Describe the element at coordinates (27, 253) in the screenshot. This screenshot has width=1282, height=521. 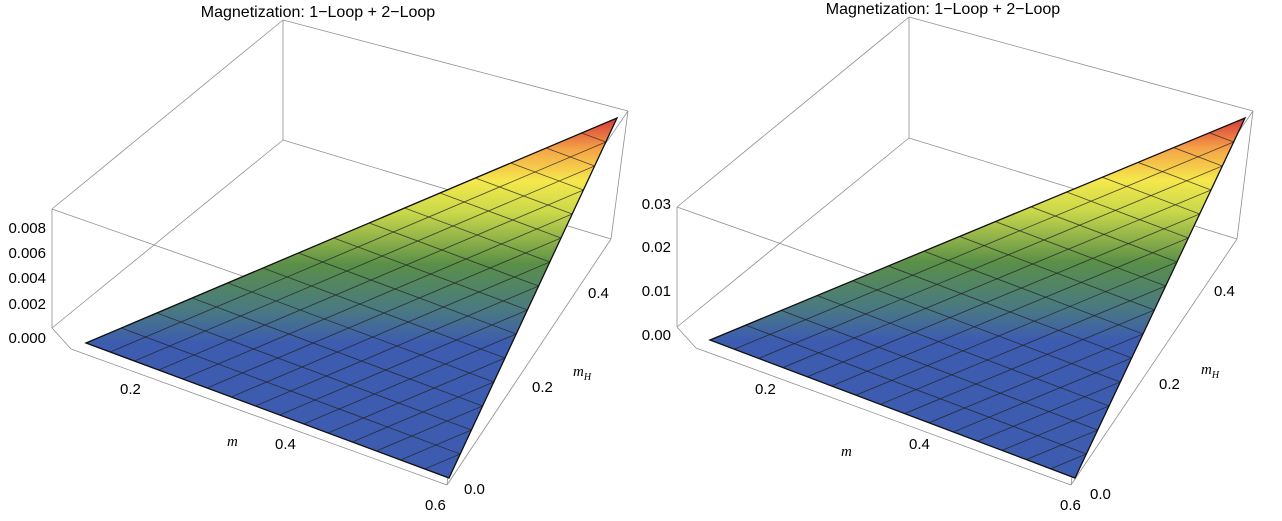
I see `z-tick-label: 0.006` at that location.